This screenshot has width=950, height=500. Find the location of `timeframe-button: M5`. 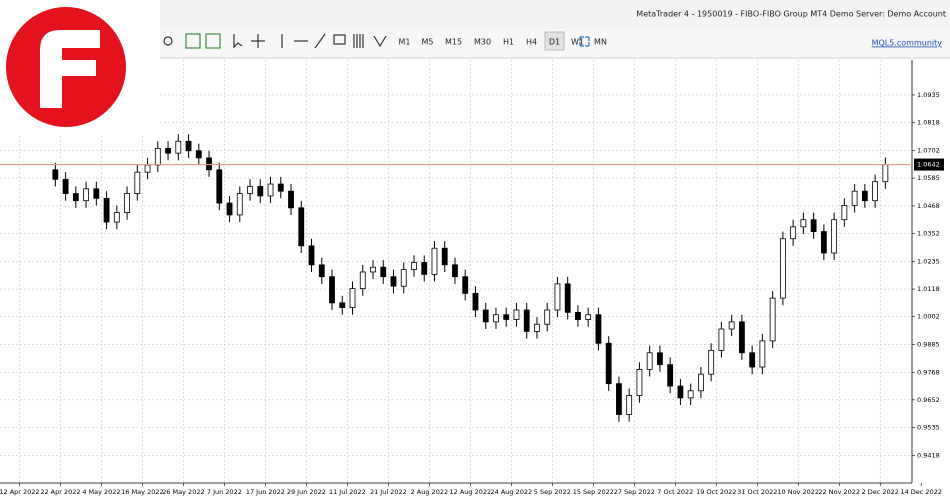

timeframe-button: M5 is located at coordinates (428, 42).